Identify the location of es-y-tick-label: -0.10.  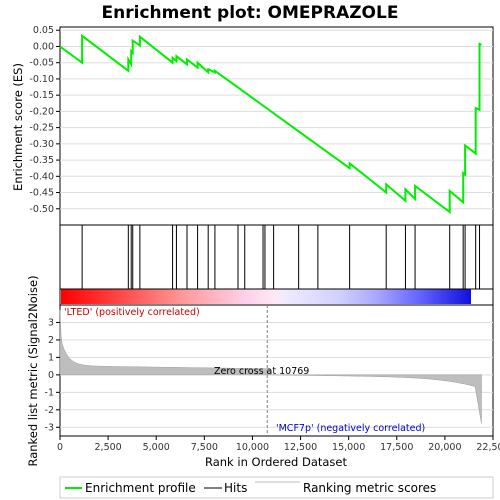
(41, 79).